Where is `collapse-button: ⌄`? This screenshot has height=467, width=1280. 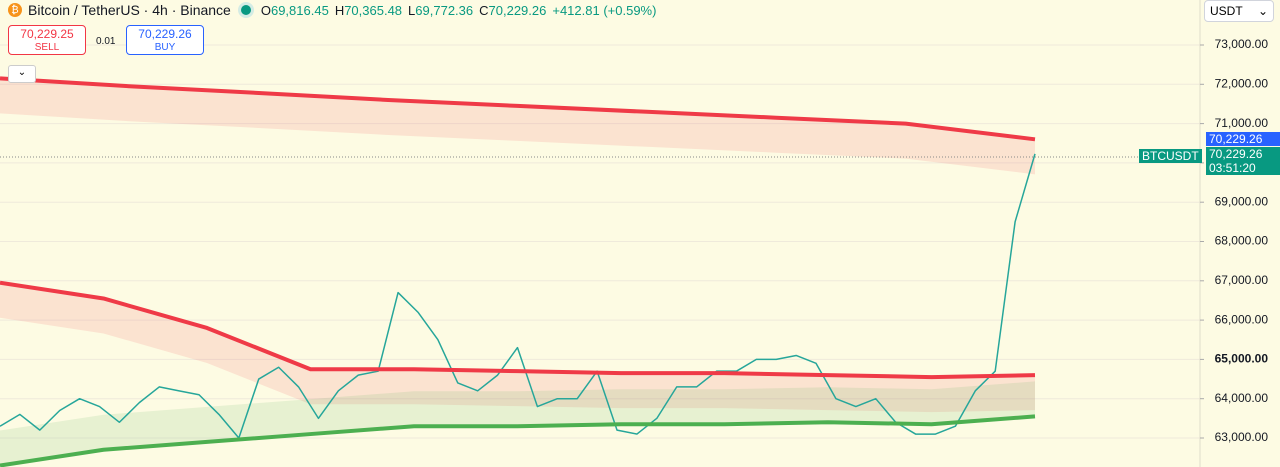 collapse-button: ⌄ is located at coordinates (22, 74).